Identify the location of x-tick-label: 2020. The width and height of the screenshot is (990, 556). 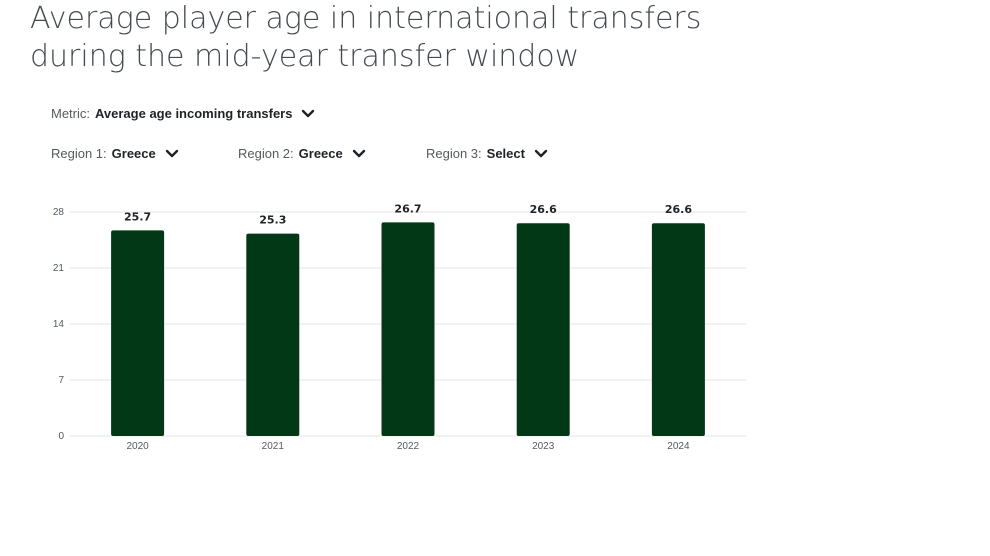
(137, 446).